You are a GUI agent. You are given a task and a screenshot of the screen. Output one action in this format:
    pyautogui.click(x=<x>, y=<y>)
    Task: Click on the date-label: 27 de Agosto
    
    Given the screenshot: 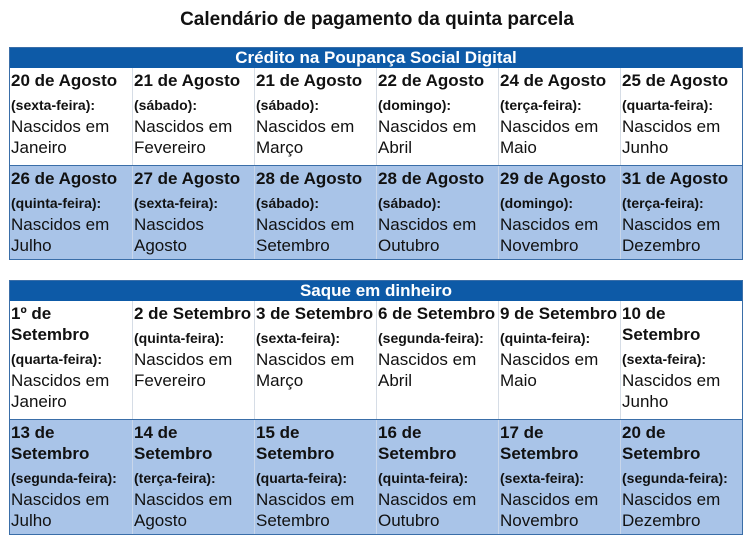 What is the action you would take?
    pyautogui.click(x=187, y=178)
    